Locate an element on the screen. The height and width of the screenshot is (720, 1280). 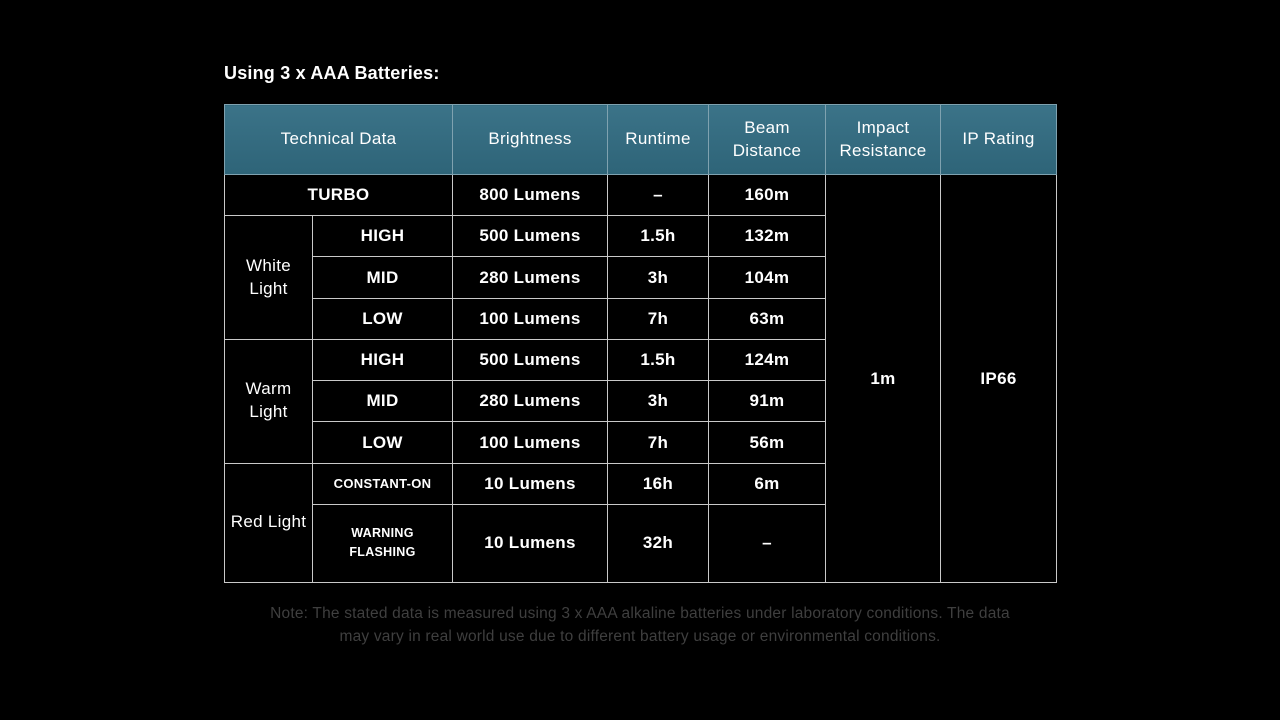
cell-group-warm-light: Warm Light is located at coordinates (268, 401).